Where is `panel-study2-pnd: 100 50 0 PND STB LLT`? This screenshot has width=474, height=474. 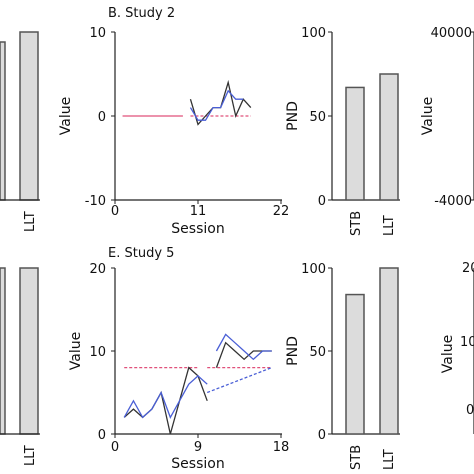
panel-study2-pnd: 100 50 0 PND STB LLT is located at coordinates (342, 131).